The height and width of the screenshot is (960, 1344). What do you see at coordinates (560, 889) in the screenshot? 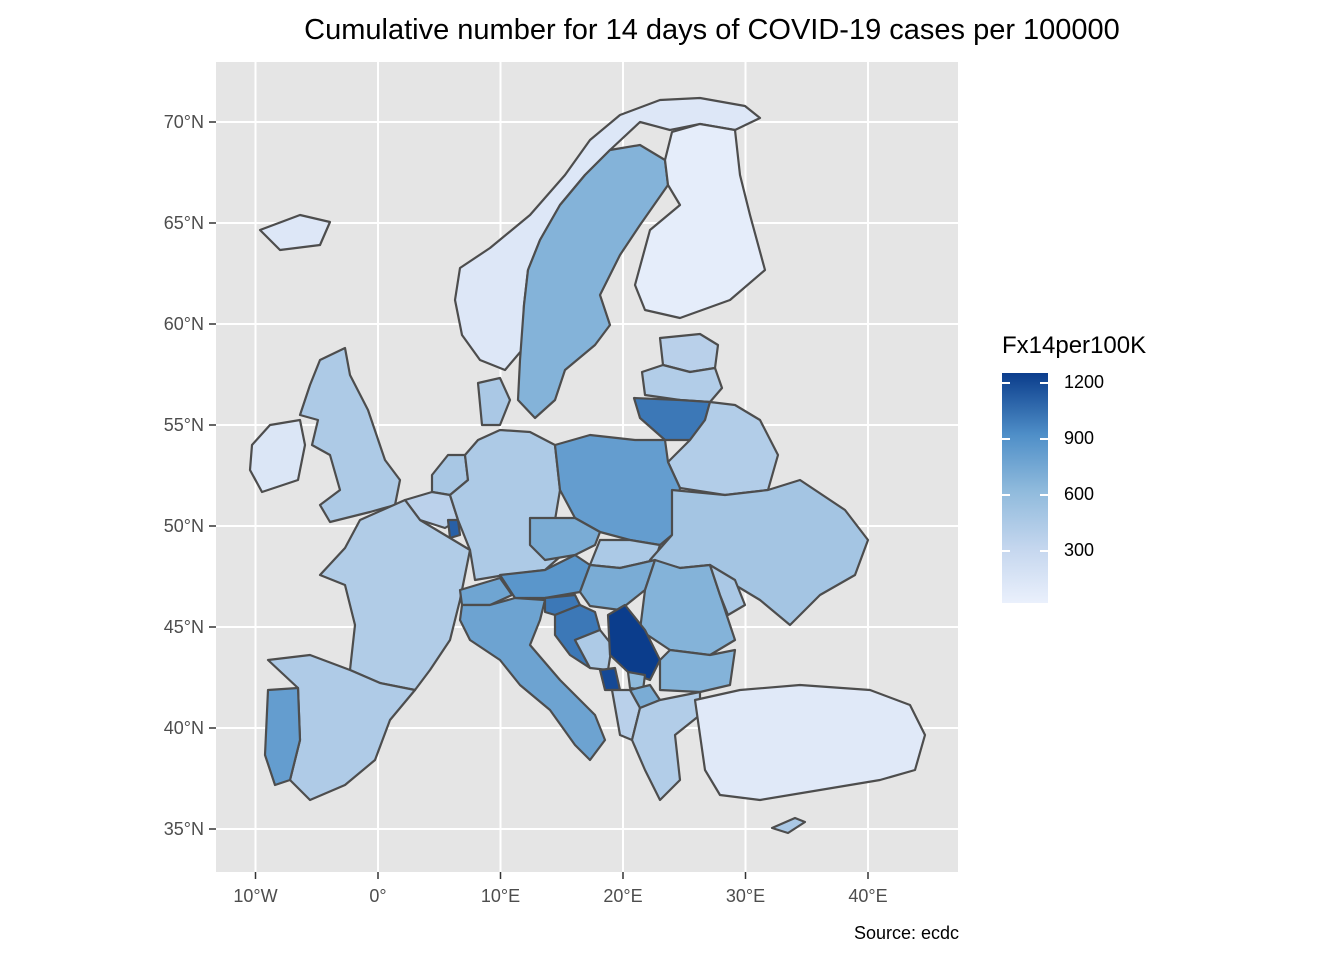
I see `lon-axis: 10°W 0° 10°E 20°E 30°E 40°E` at bounding box center [560, 889].